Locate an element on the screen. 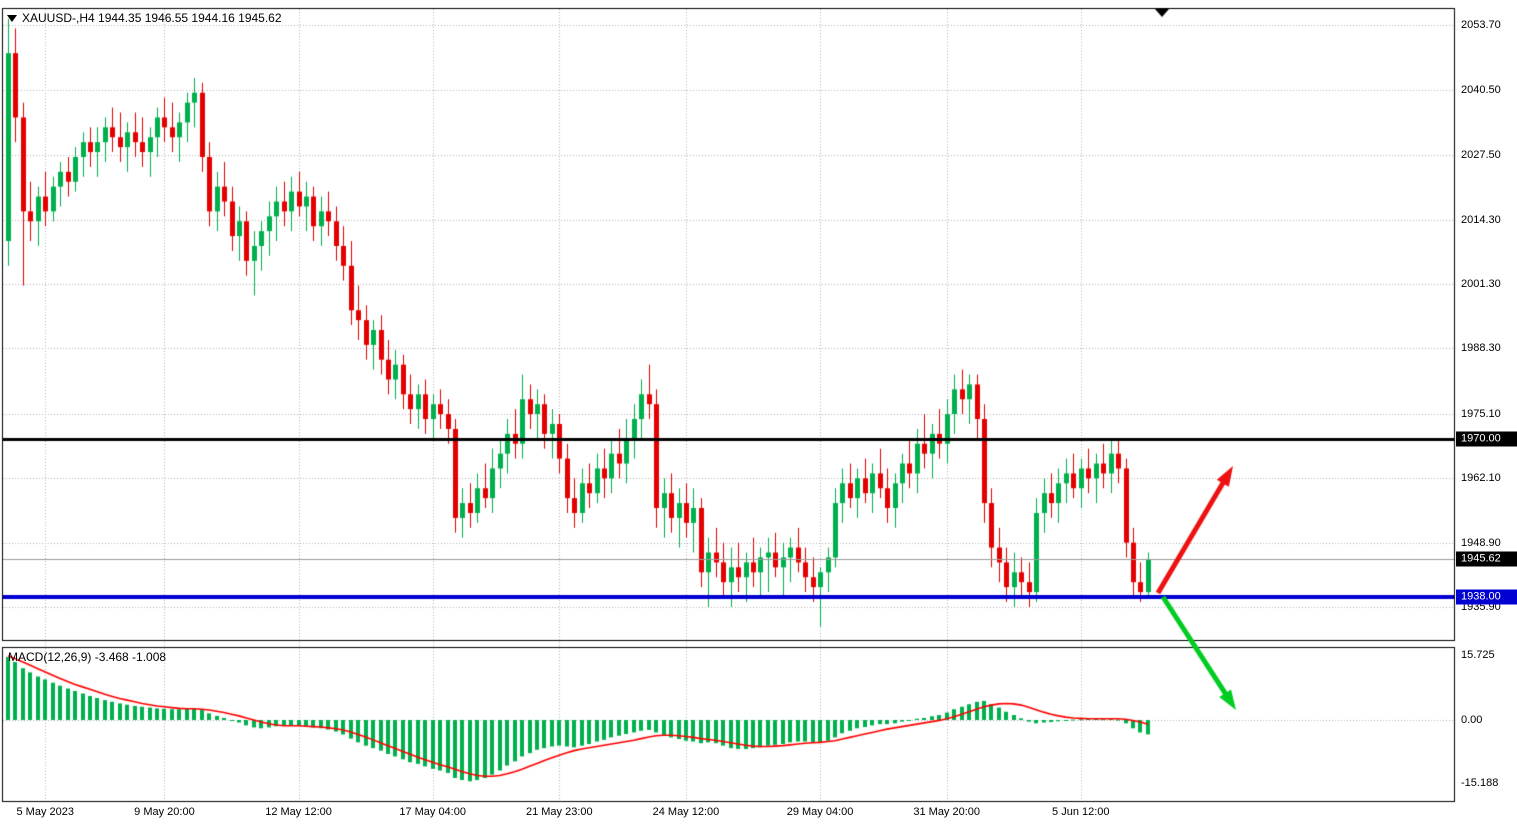  price-axis-label: 1988.30 is located at coordinates (1481, 348).